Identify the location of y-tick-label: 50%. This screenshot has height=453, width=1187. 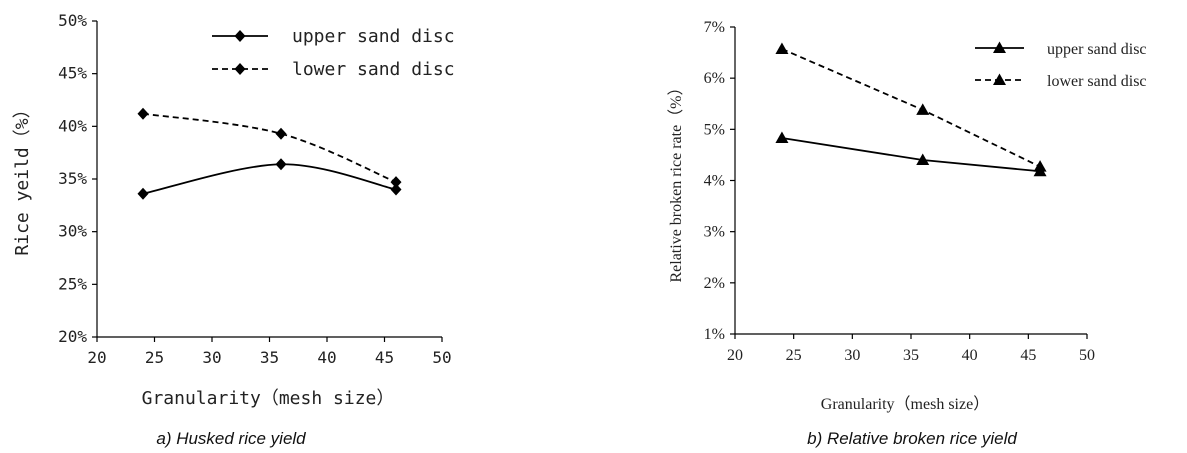
(72, 20).